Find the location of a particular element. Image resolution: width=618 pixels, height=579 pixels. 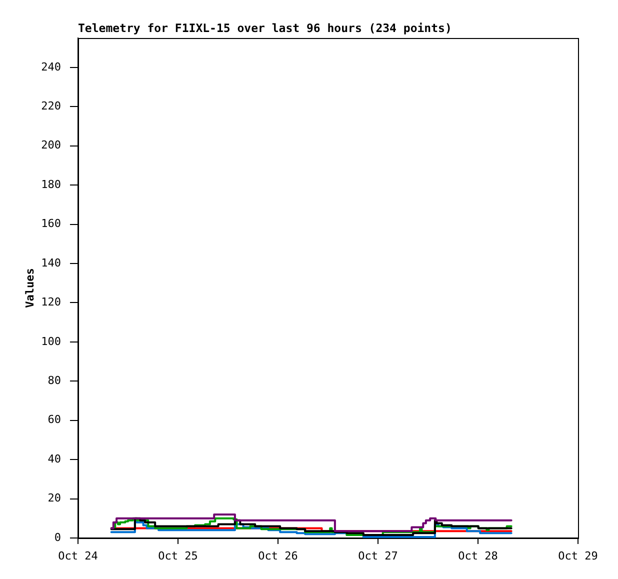

x-tick-label: Oct 25 is located at coordinates (178, 555).